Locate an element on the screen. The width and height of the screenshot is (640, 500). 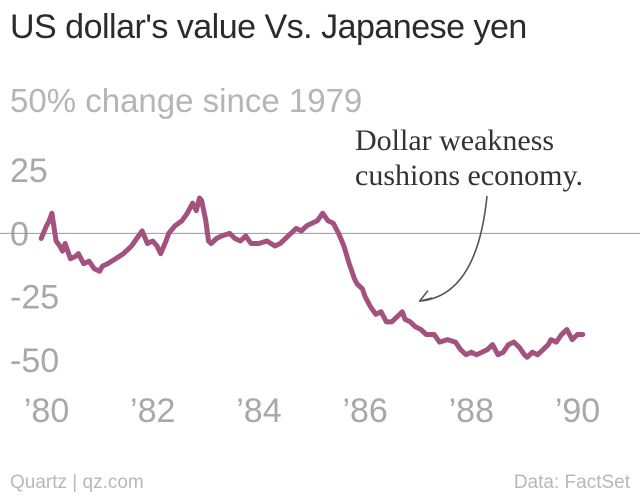
y-tick-label: -50 is located at coordinates (34, 361).